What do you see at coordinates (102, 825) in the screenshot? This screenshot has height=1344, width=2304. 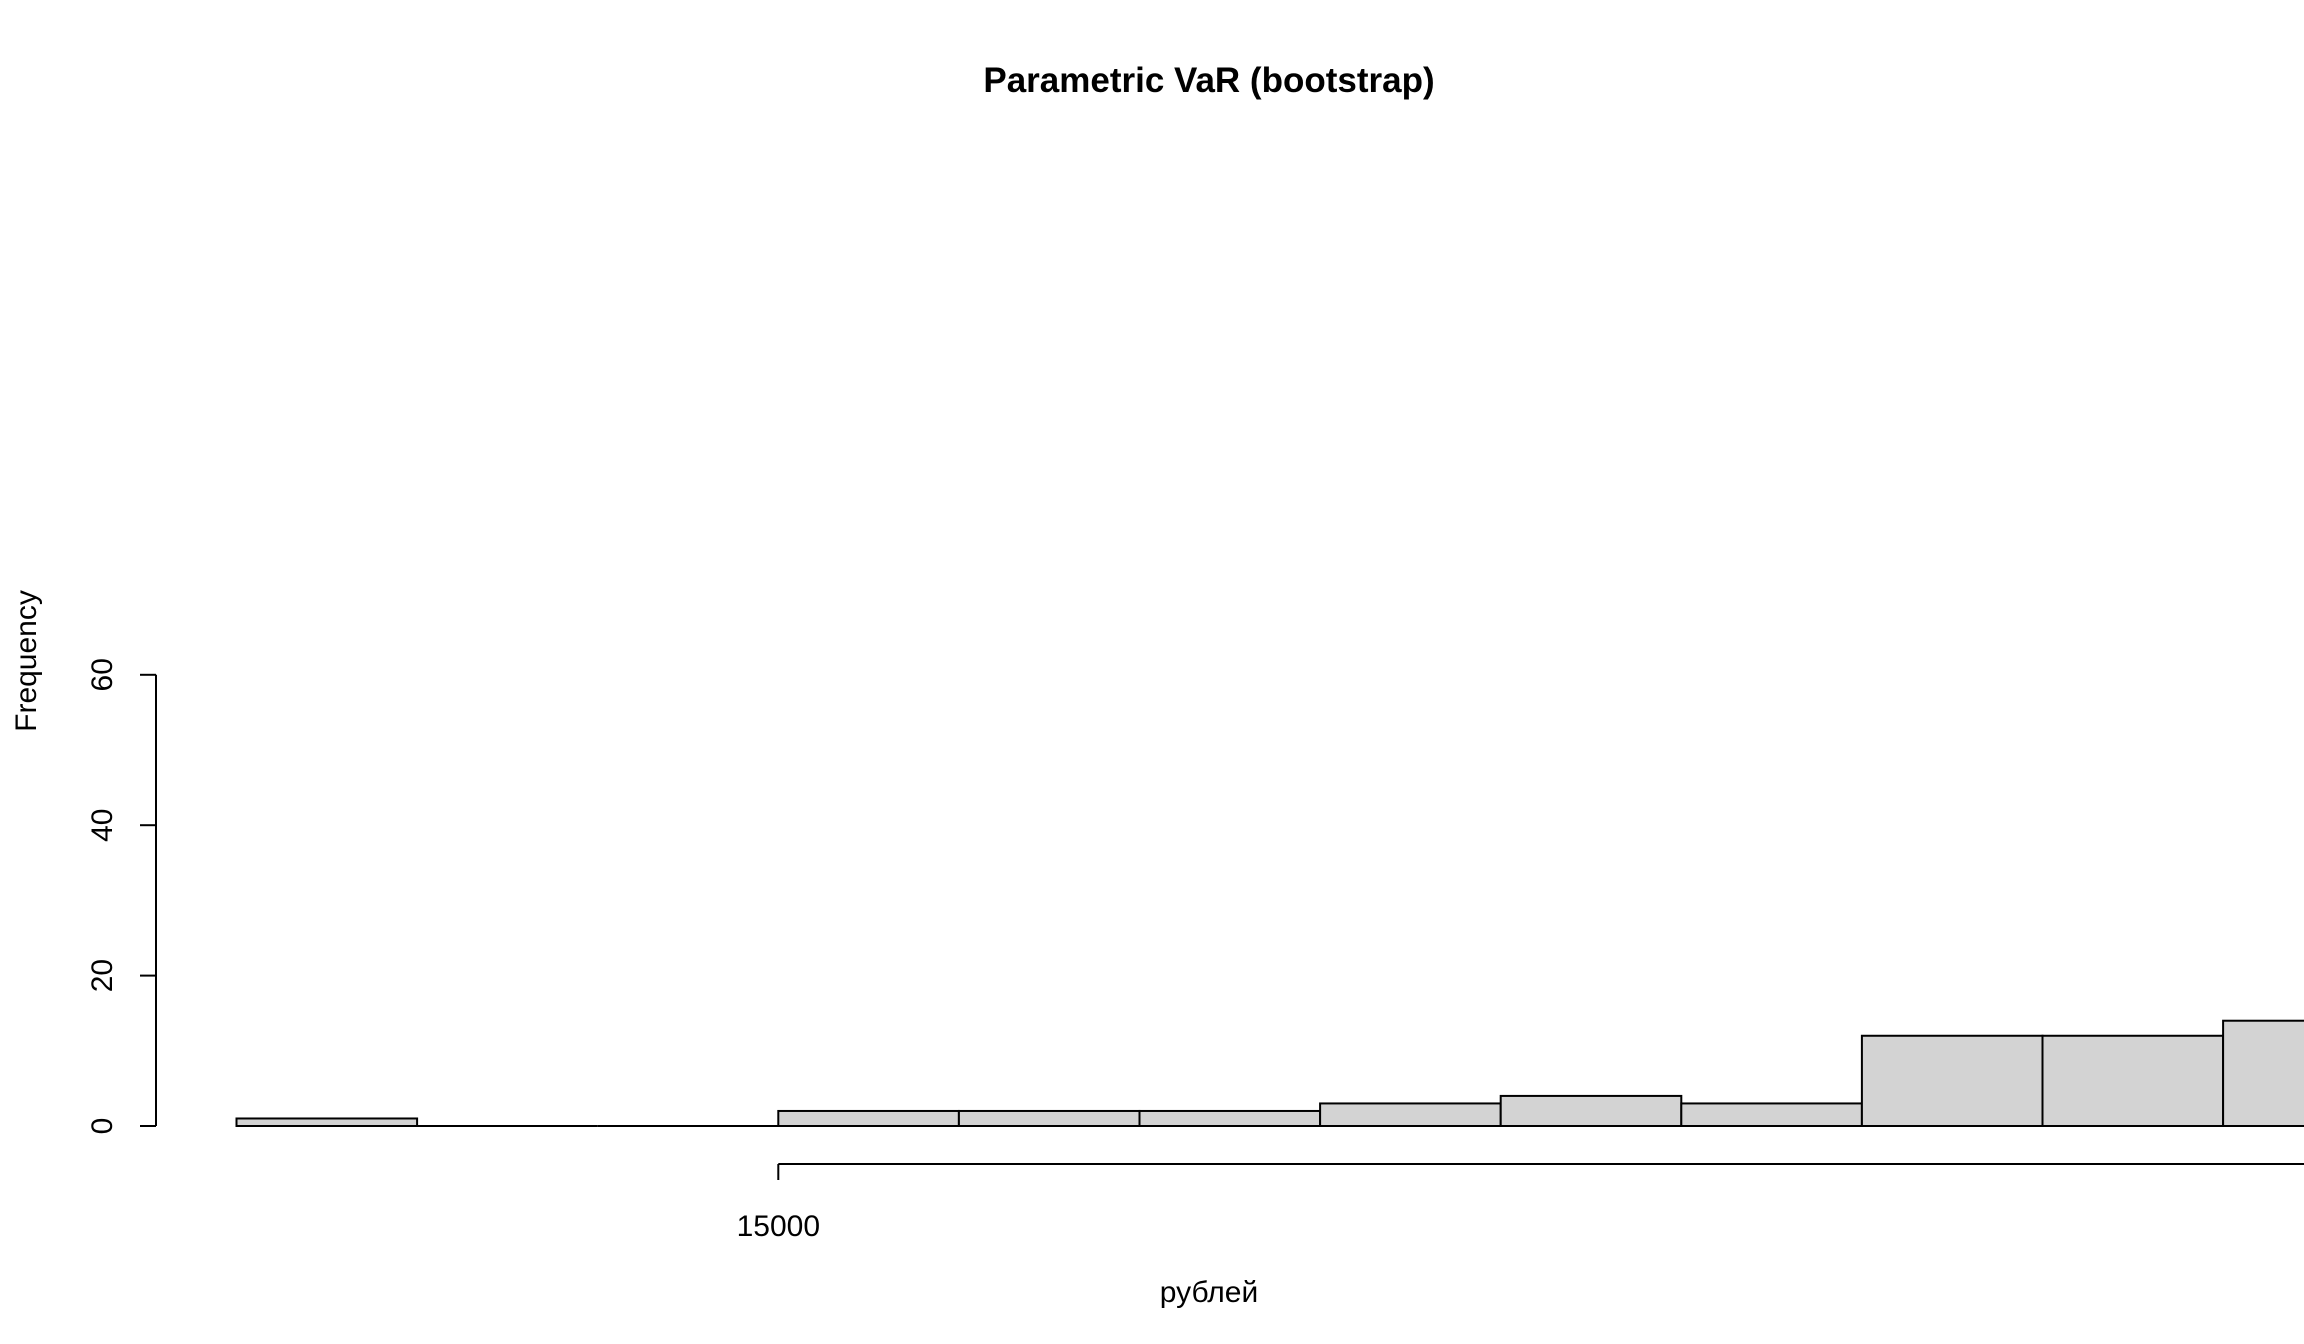 I see `y-tick-label: 40` at bounding box center [102, 825].